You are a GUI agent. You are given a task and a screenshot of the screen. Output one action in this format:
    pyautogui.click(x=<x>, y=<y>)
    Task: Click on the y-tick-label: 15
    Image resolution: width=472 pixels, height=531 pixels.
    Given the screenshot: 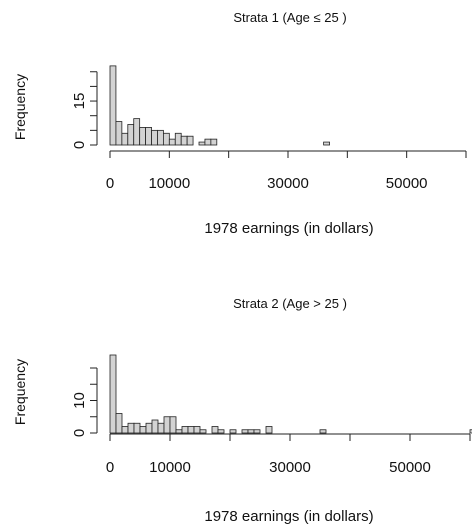 What is the action you would take?
    pyautogui.click(x=79, y=101)
    